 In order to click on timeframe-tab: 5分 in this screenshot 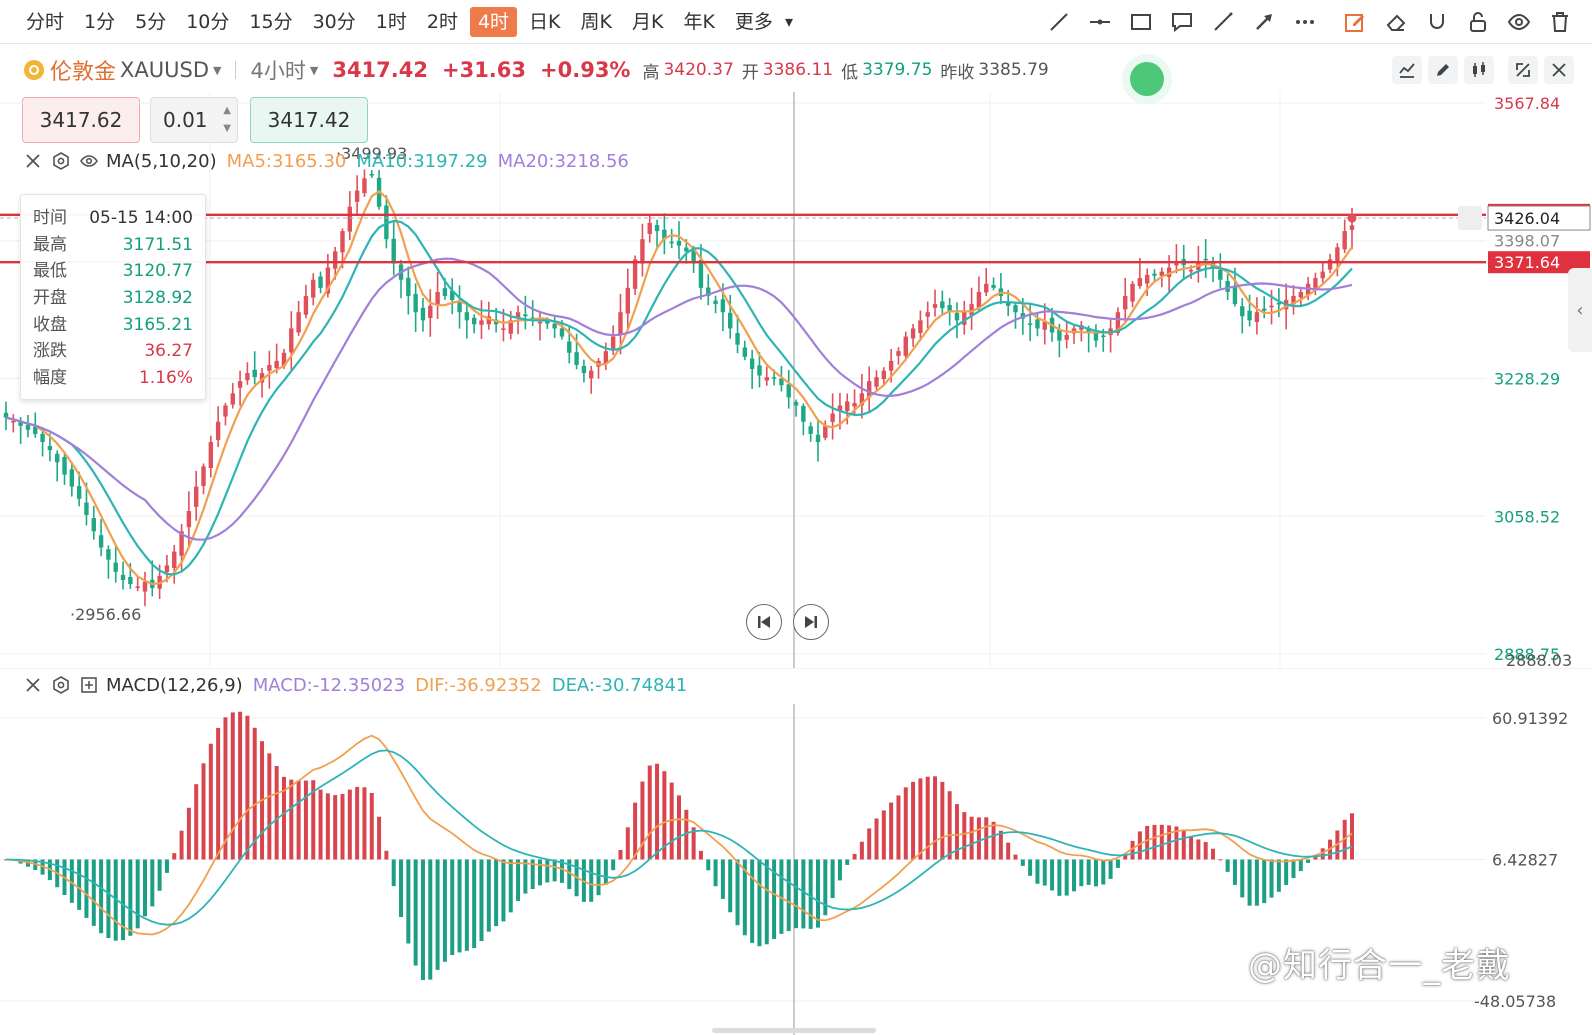, I will do `click(151, 21)`.